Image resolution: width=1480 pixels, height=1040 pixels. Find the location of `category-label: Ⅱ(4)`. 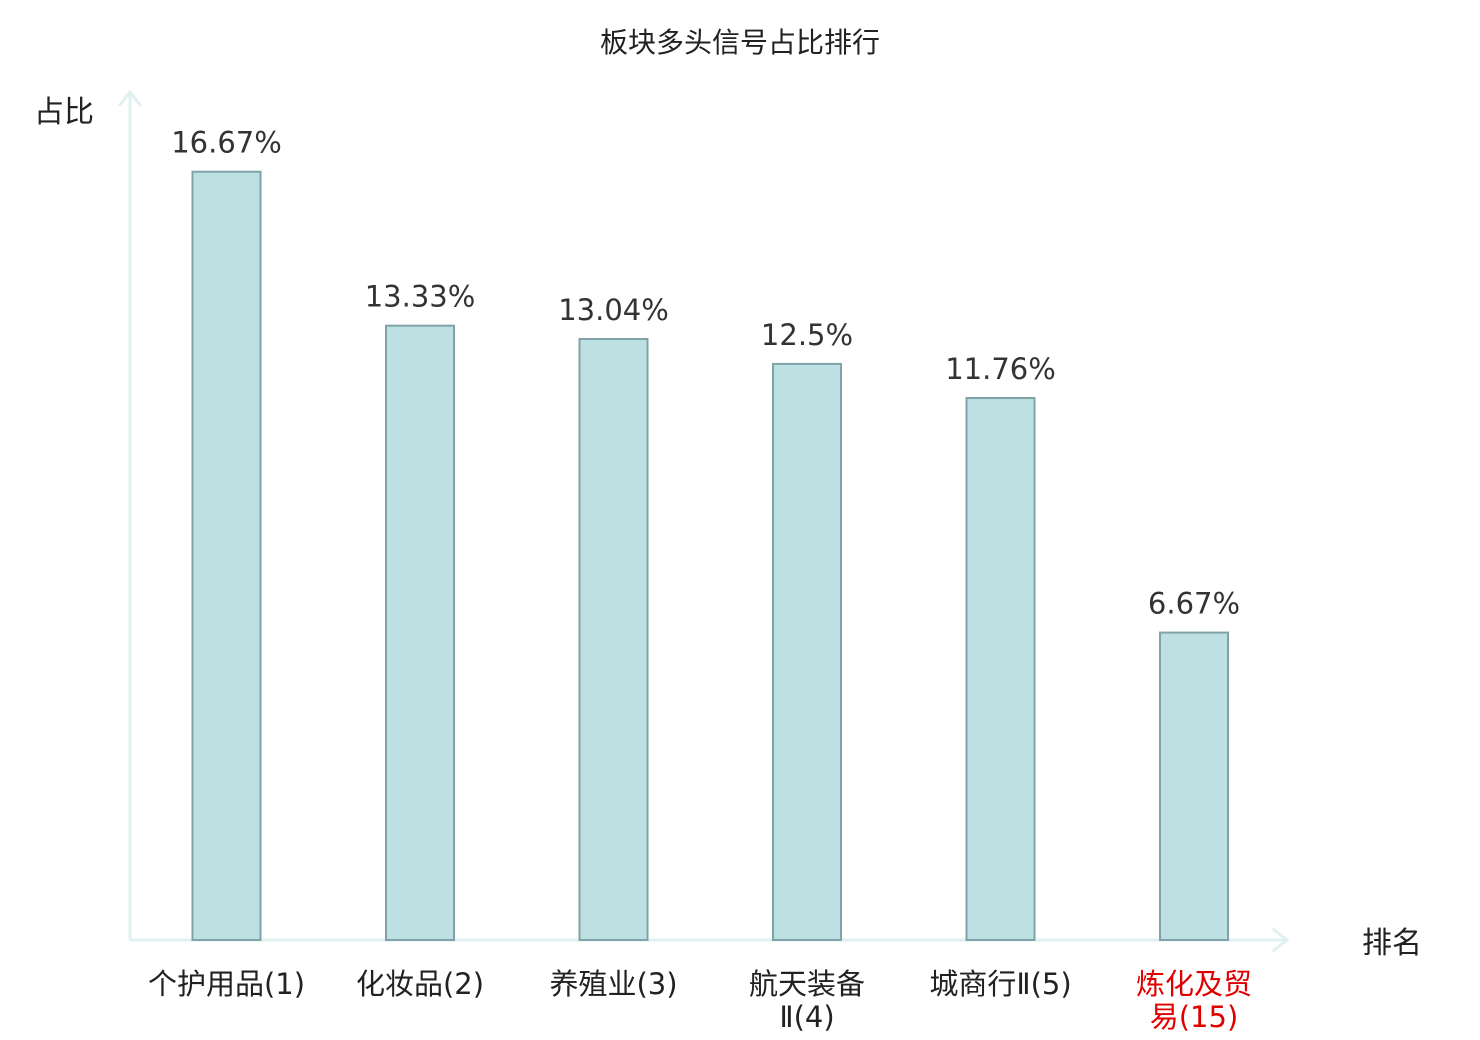

category-label: Ⅱ(4) is located at coordinates (806, 1017).